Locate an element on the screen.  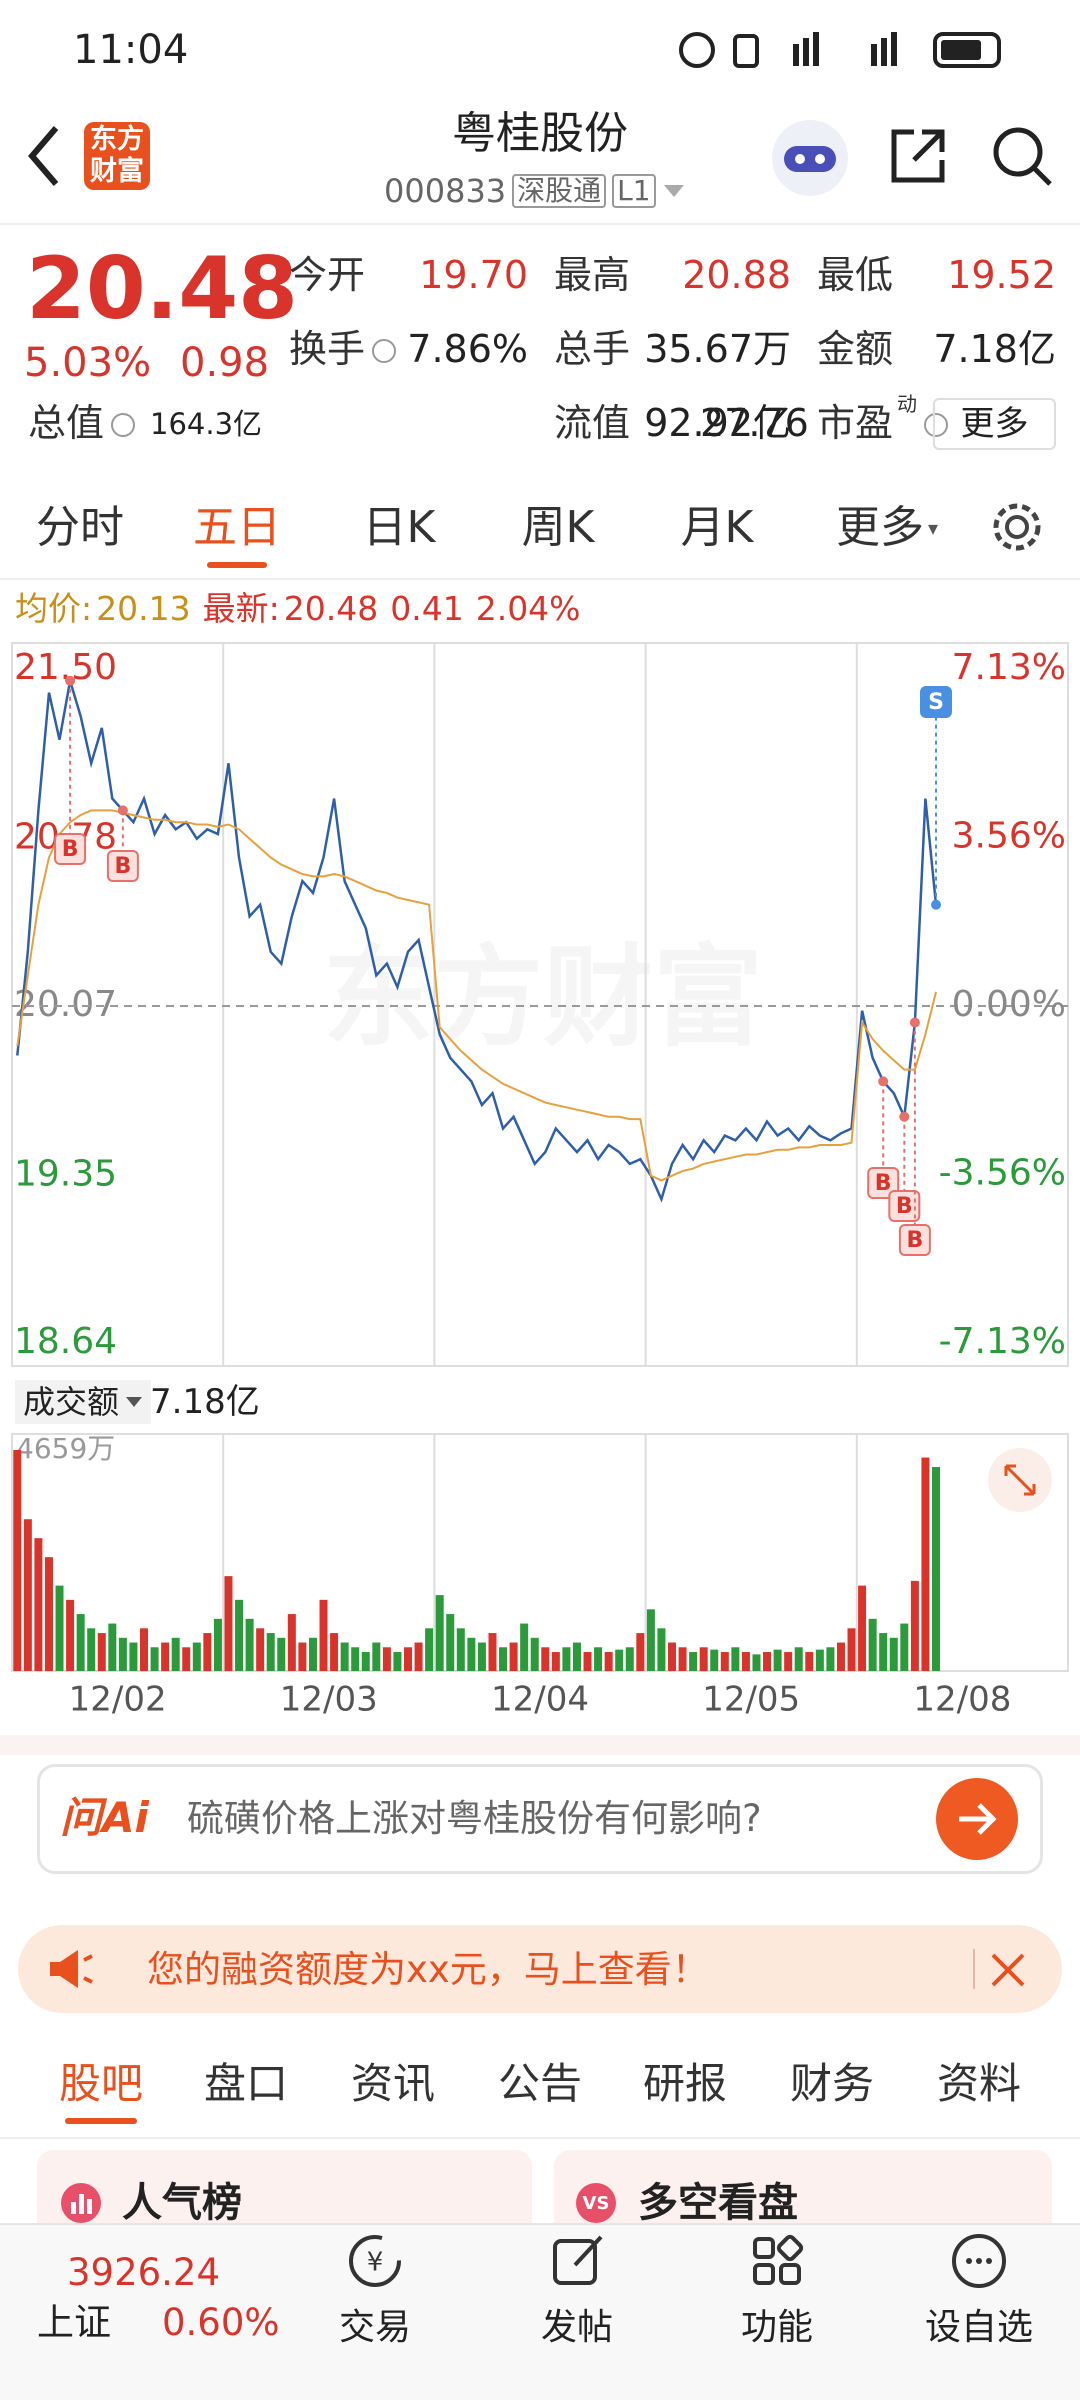
period-tab: 日K is located at coordinates (399, 527).